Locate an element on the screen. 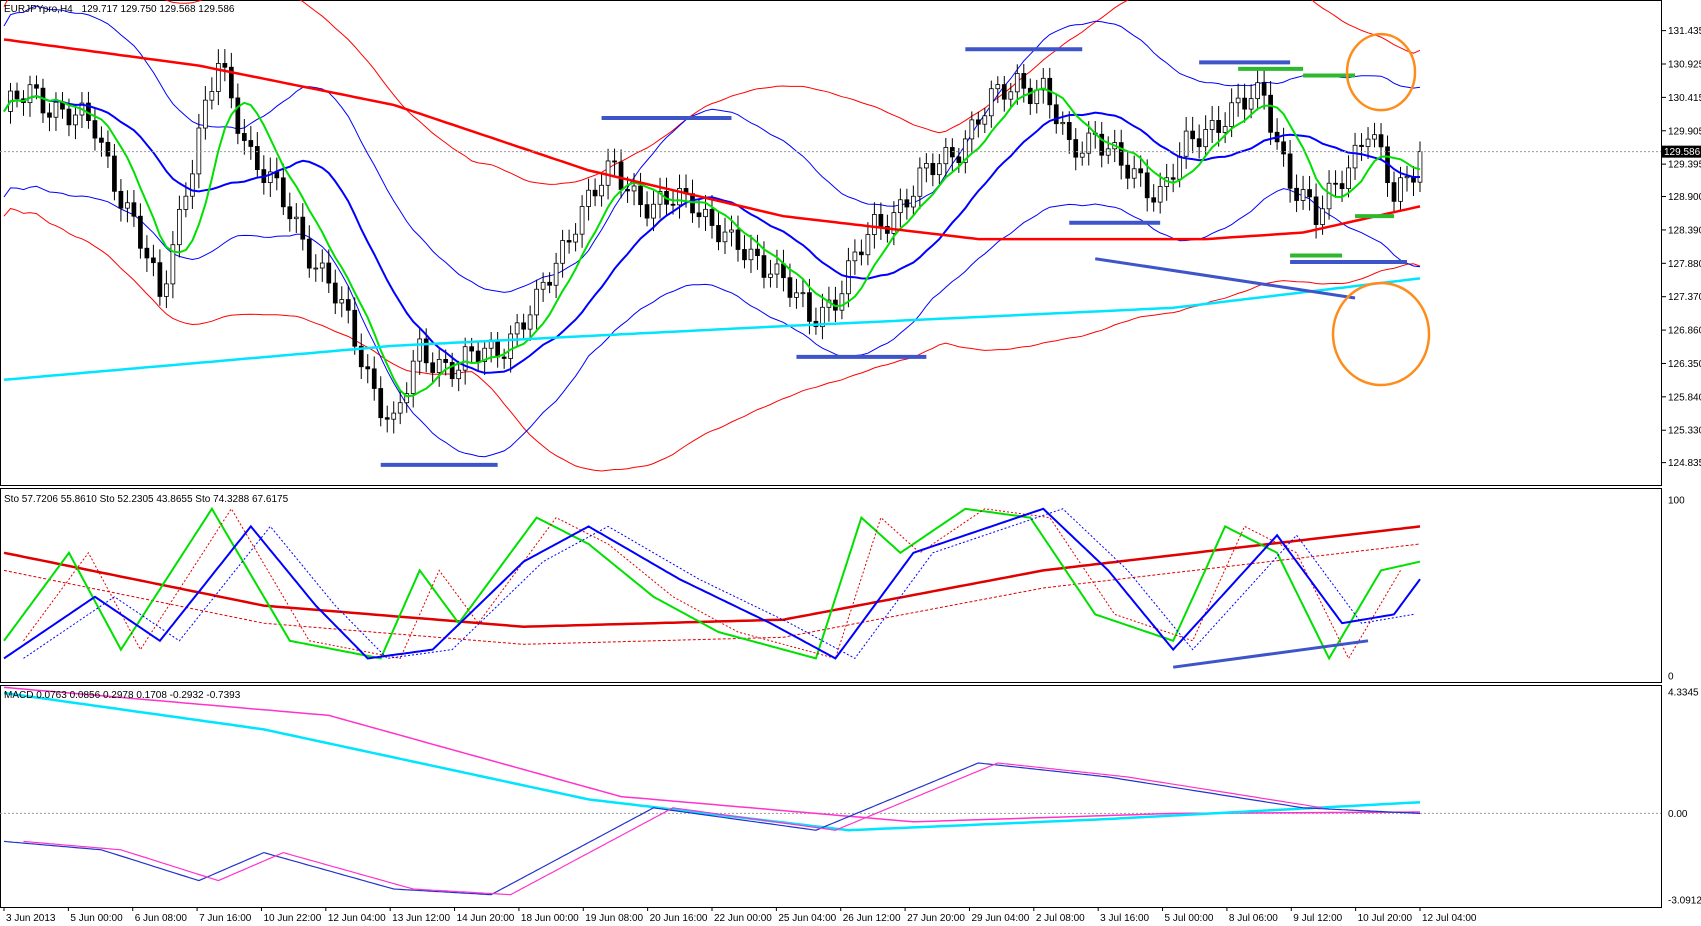 This screenshot has height=926, width=1701. time-tick-label: 26 Jun 12:00 is located at coordinates (872, 918).